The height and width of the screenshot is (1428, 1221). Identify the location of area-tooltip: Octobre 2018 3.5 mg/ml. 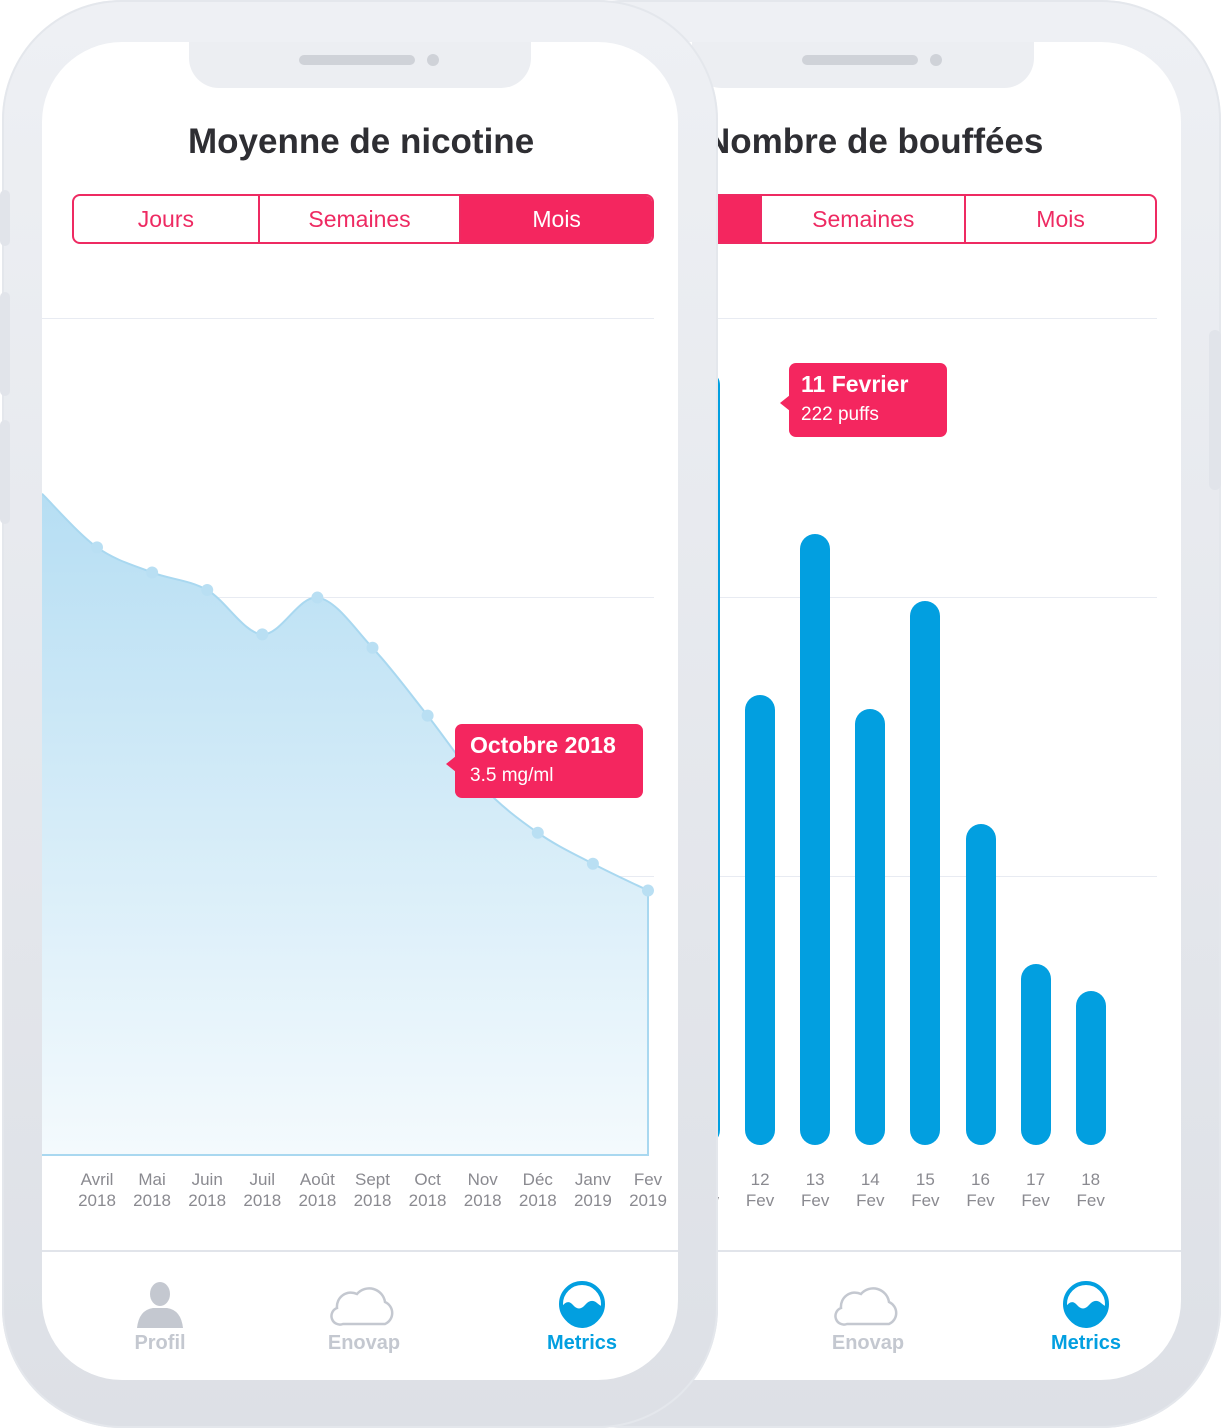
(544, 761).